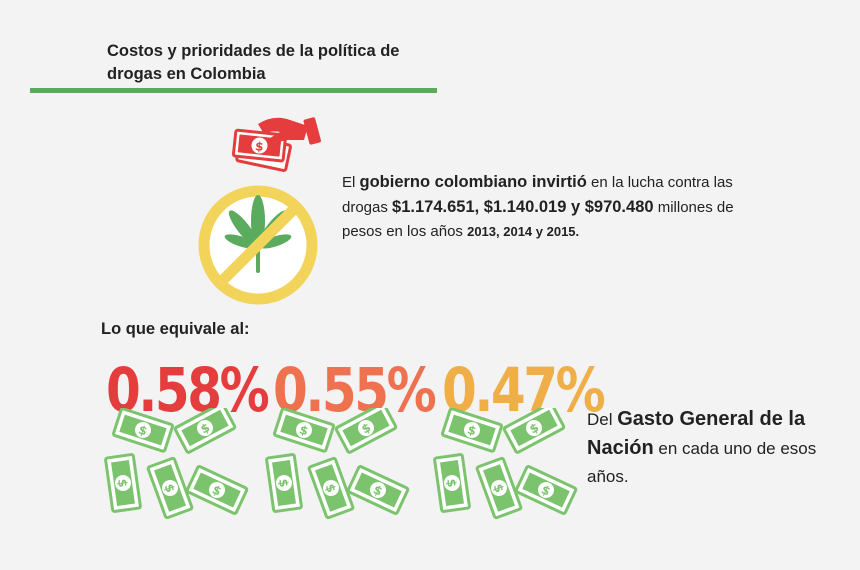 The width and height of the screenshot is (860, 570). I want to click on equivalent-label: Lo que equivale al:, so click(175, 329).